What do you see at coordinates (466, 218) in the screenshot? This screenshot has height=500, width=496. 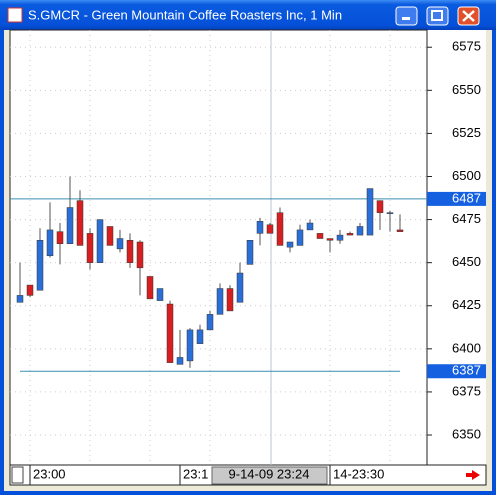 I see `y-tick-label: 6475` at bounding box center [466, 218].